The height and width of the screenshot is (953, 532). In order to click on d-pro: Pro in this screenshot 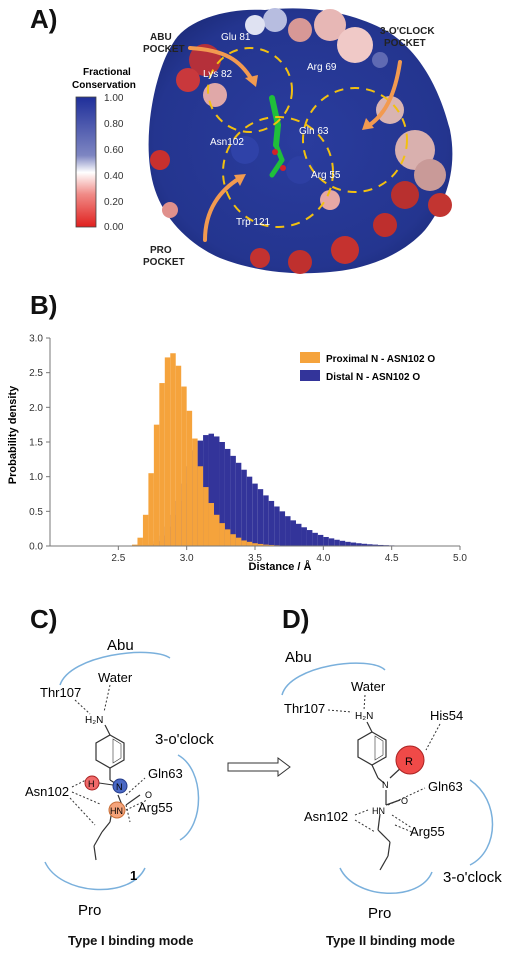, I will do `click(379, 913)`.